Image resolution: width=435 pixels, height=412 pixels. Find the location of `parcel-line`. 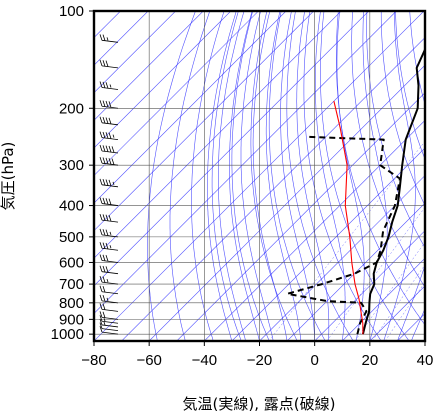

parcel-line is located at coordinates (348, 217).